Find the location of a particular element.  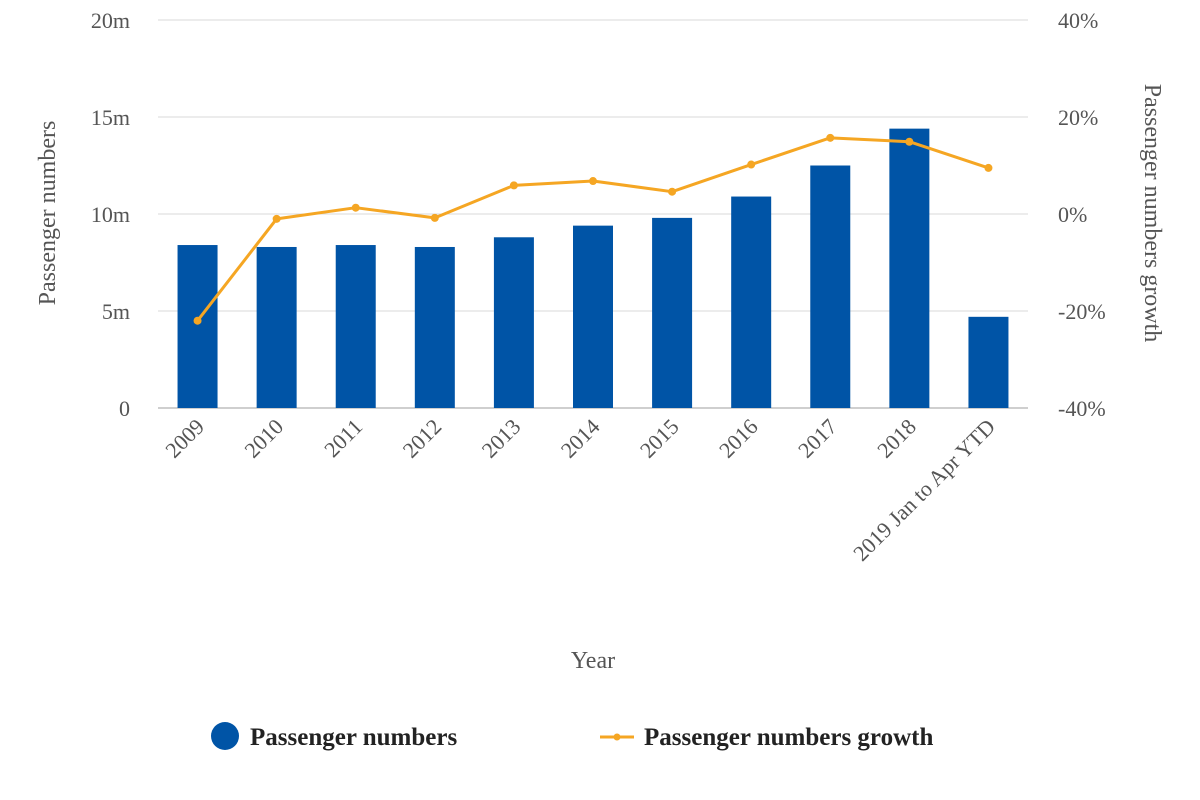

x-tick-label: 2012 is located at coordinates (422, 438).